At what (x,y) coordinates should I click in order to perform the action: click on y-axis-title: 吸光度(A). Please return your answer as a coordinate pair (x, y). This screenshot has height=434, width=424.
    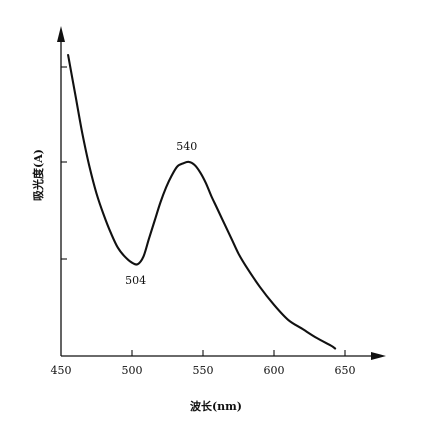
    Looking at the image, I should click on (38, 175).